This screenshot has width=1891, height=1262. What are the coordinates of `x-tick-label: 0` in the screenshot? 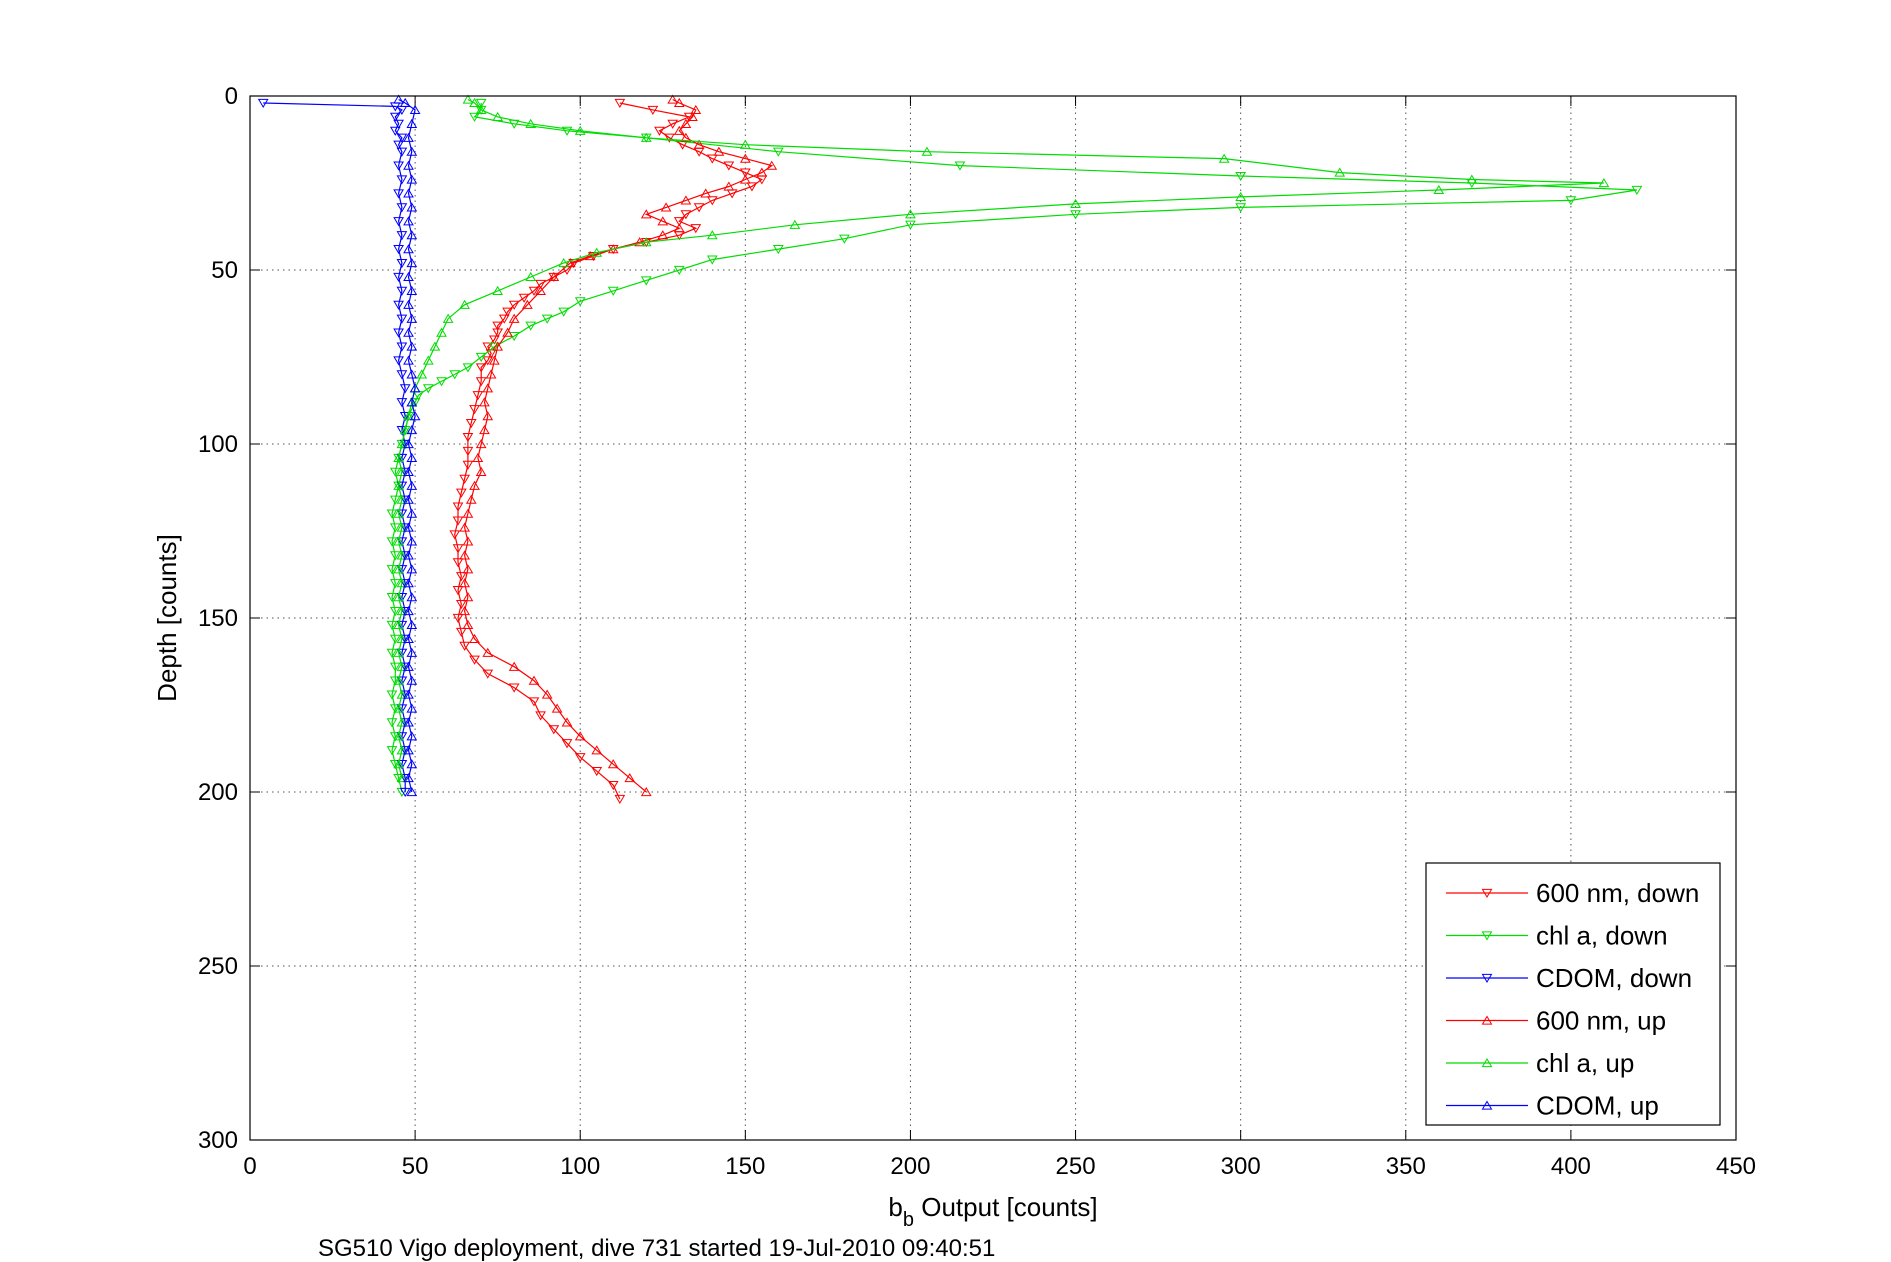 It's located at (249, 1166).